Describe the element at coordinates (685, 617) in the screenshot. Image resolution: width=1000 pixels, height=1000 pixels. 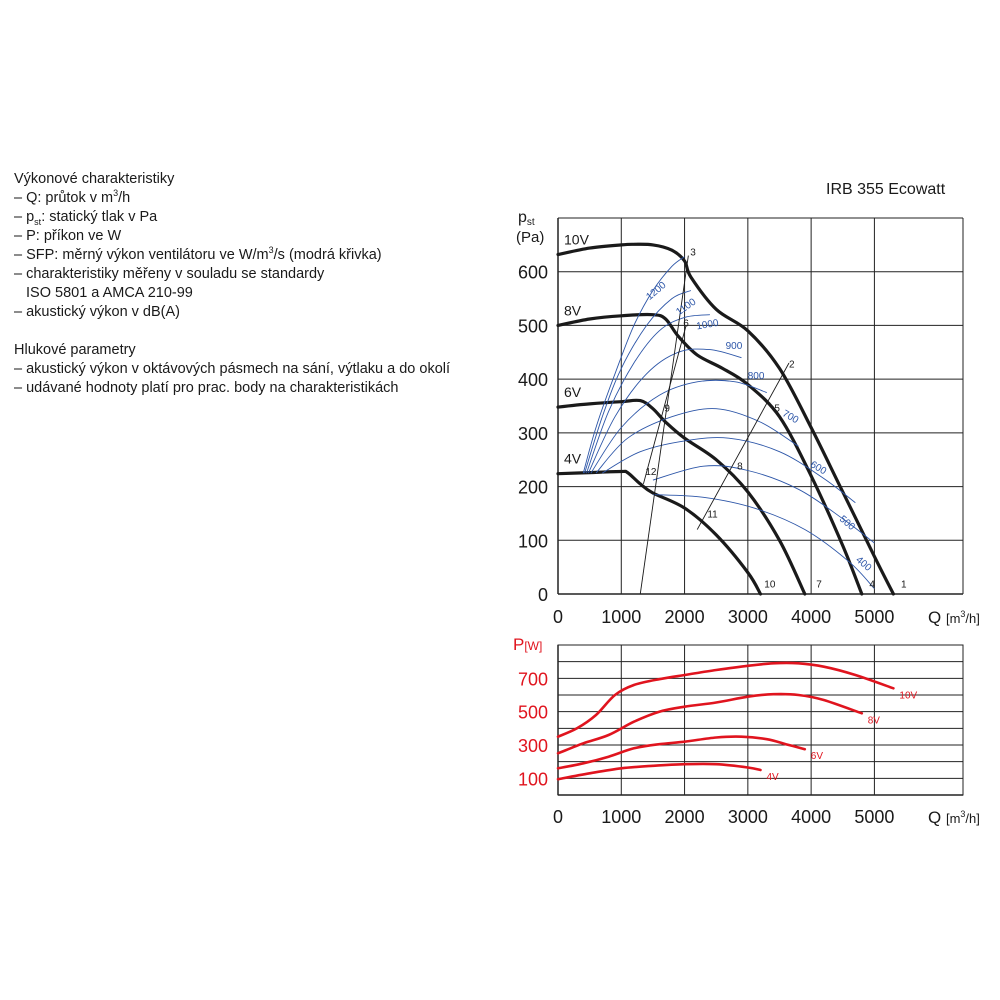
I see `x-tick-label: 2000` at that location.